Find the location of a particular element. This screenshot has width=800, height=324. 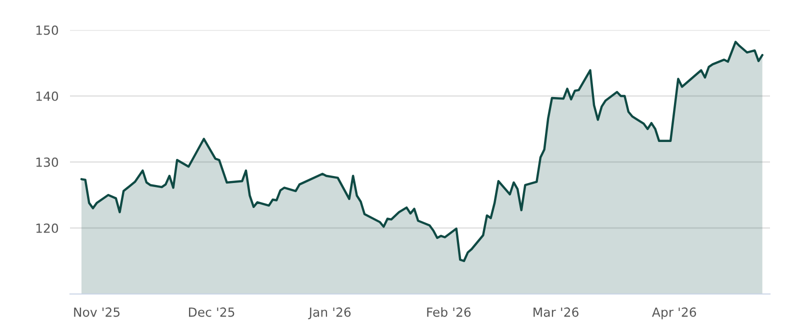

y-tick-label: 140 is located at coordinates (47, 96).